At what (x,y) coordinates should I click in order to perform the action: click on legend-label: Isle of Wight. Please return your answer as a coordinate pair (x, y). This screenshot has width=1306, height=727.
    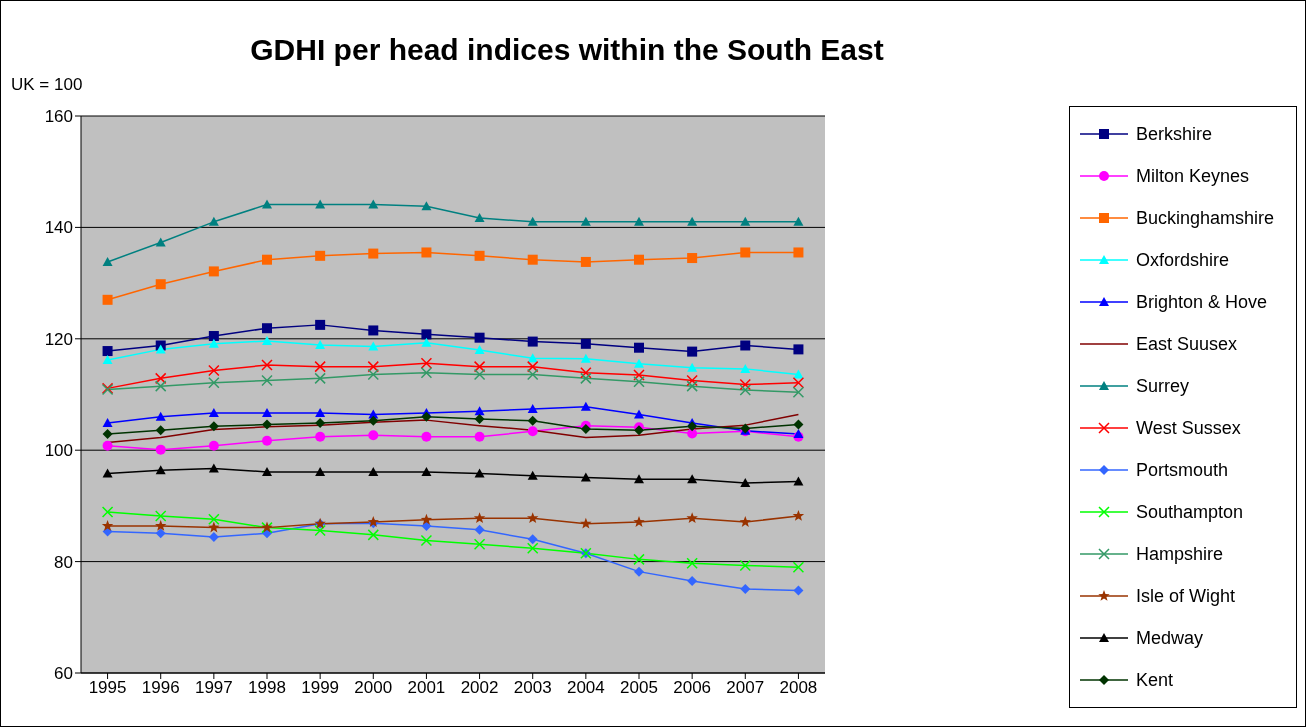
    Looking at the image, I should click on (1186, 596).